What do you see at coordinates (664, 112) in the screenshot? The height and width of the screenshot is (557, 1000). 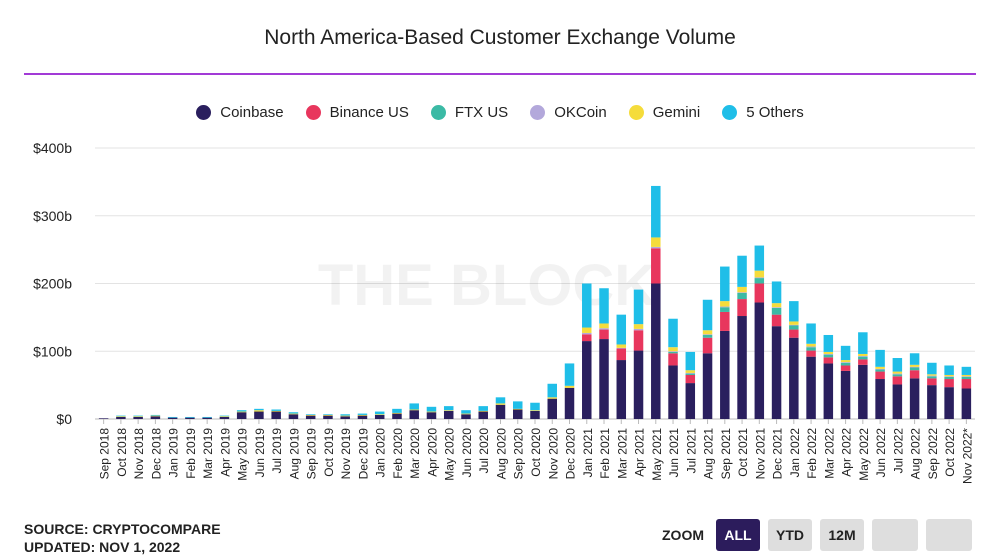 I see `legend-item-gemini: Gemini` at bounding box center [664, 112].